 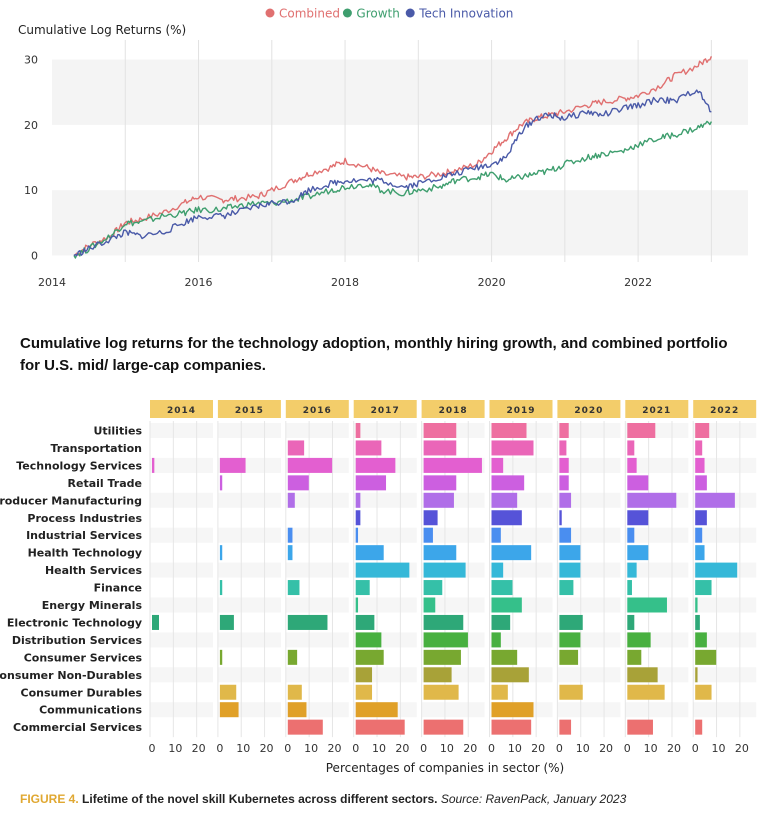 What do you see at coordinates (77, 640) in the screenshot?
I see `sector-label: Distribution Services` at bounding box center [77, 640].